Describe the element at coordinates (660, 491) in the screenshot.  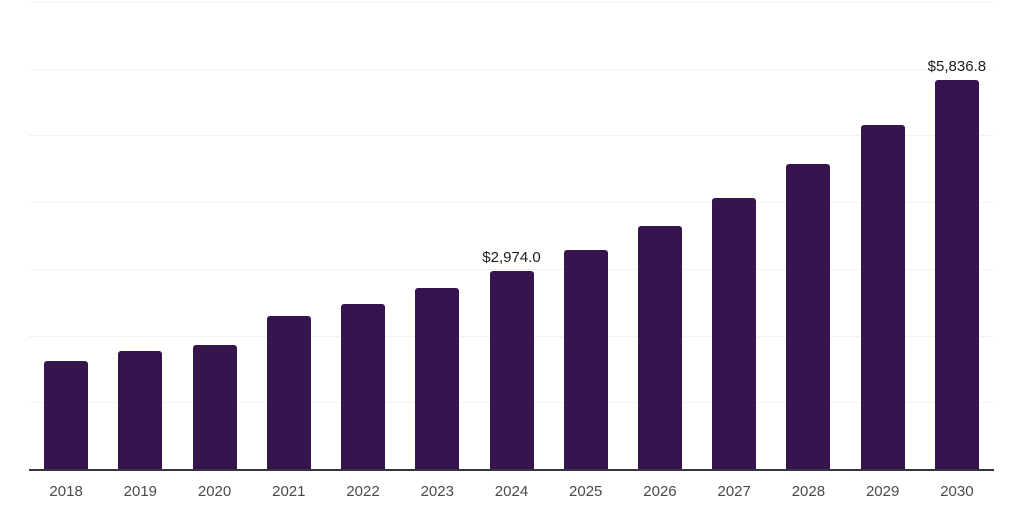
I see `x-tick-2026: 2026` at that location.